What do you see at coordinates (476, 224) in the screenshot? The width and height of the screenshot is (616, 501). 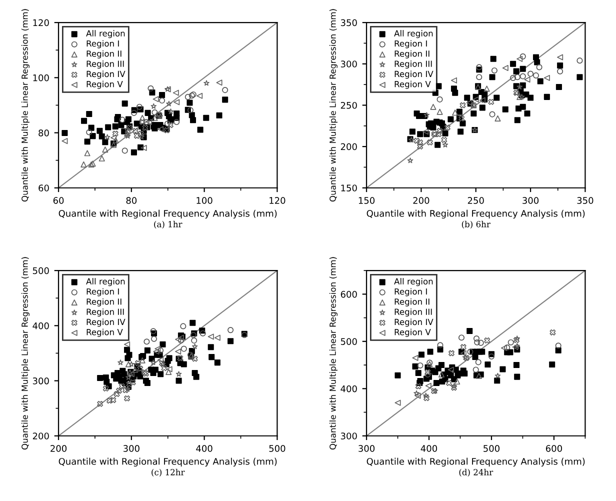 I see `text: (b) 6hr` at bounding box center [476, 224].